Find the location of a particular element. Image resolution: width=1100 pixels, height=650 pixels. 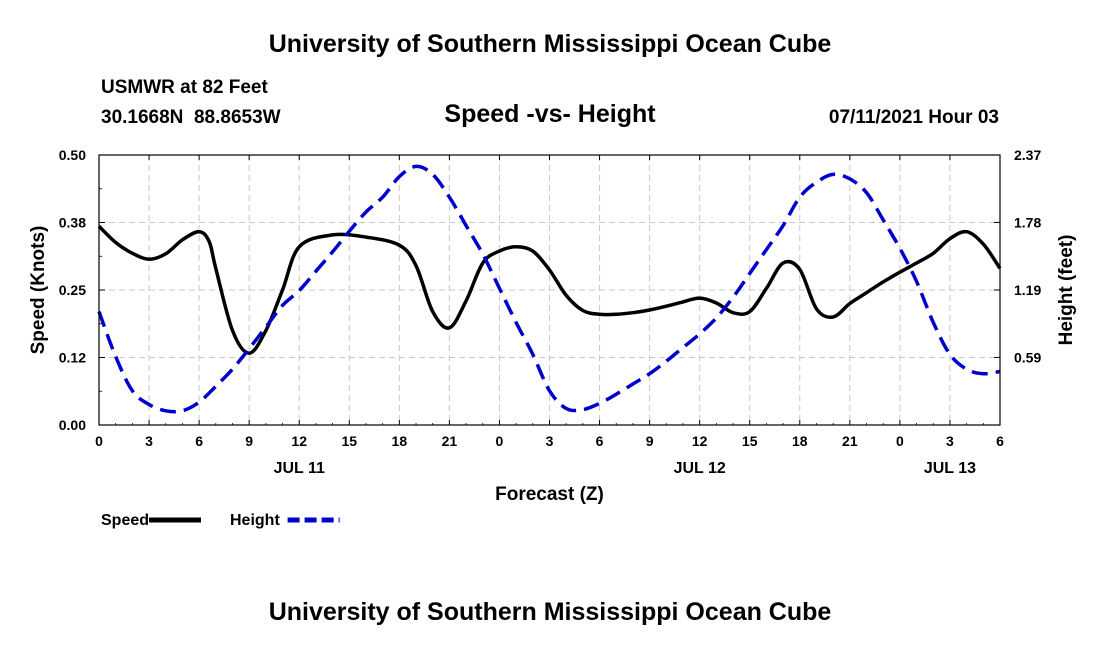

y-tick-label: 0.12 is located at coordinates (72, 358).